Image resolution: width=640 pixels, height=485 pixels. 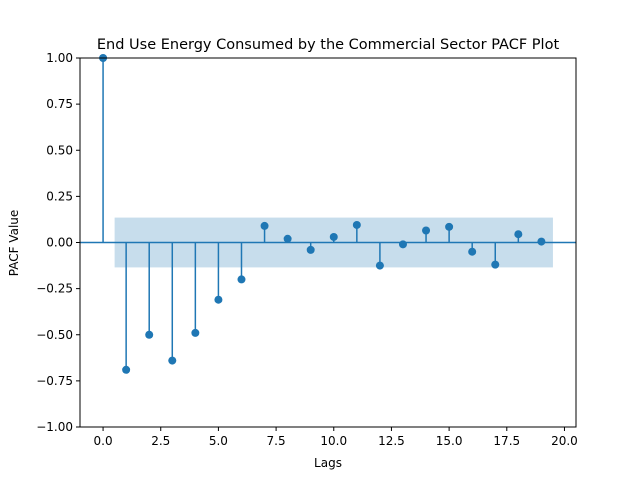 I want to click on x-tick-label: 7.5, so click(x=276, y=441).